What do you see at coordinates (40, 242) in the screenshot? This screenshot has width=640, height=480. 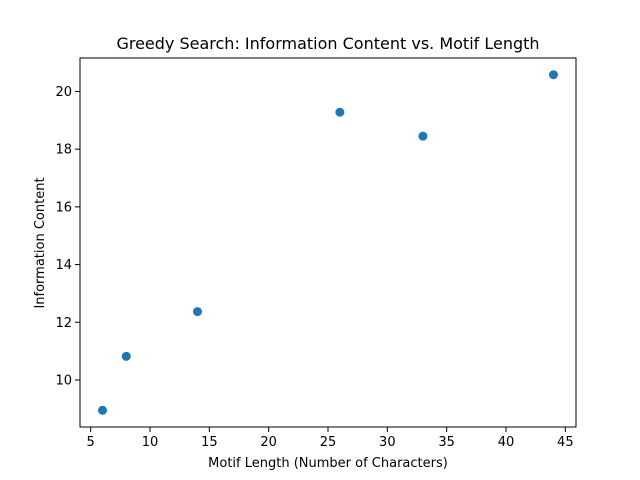 I see `y-axis-label: Information Content` at bounding box center [40, 242].